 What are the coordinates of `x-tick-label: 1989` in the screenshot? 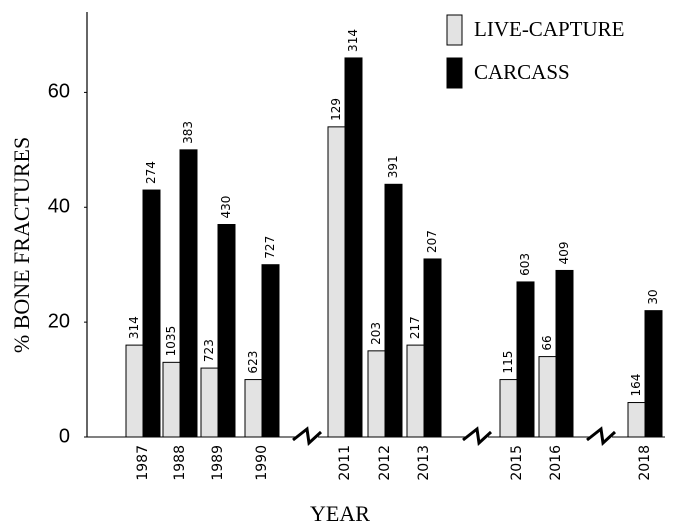 It's located at (218, 463).